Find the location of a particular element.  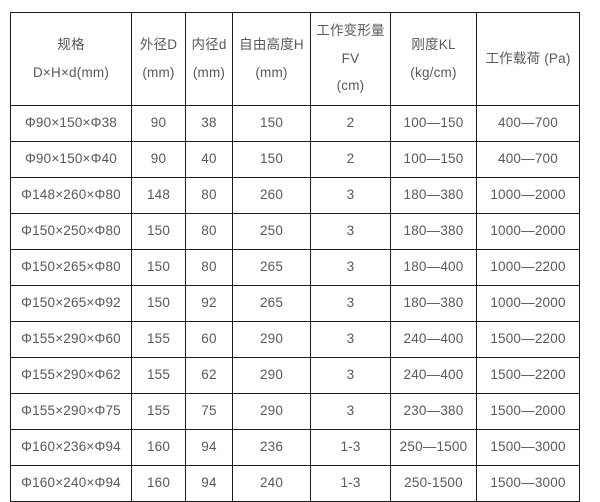

cell-kl: 250—1500 is located at coordinates (433, 447).